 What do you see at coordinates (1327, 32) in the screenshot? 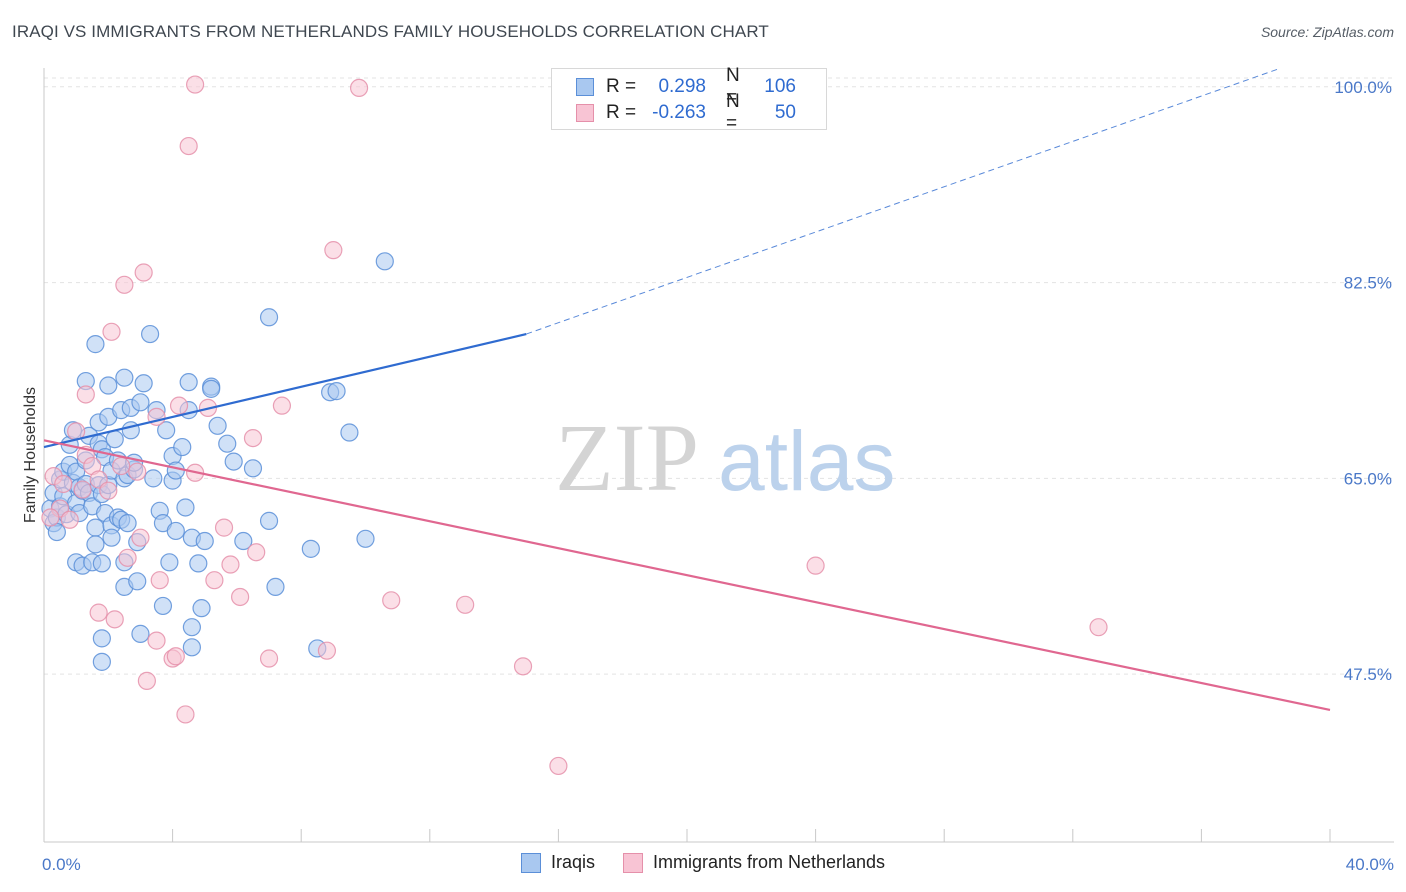
I see `source-credit: Source: ZipAtlas.com` at bounding box center [1327, 32].